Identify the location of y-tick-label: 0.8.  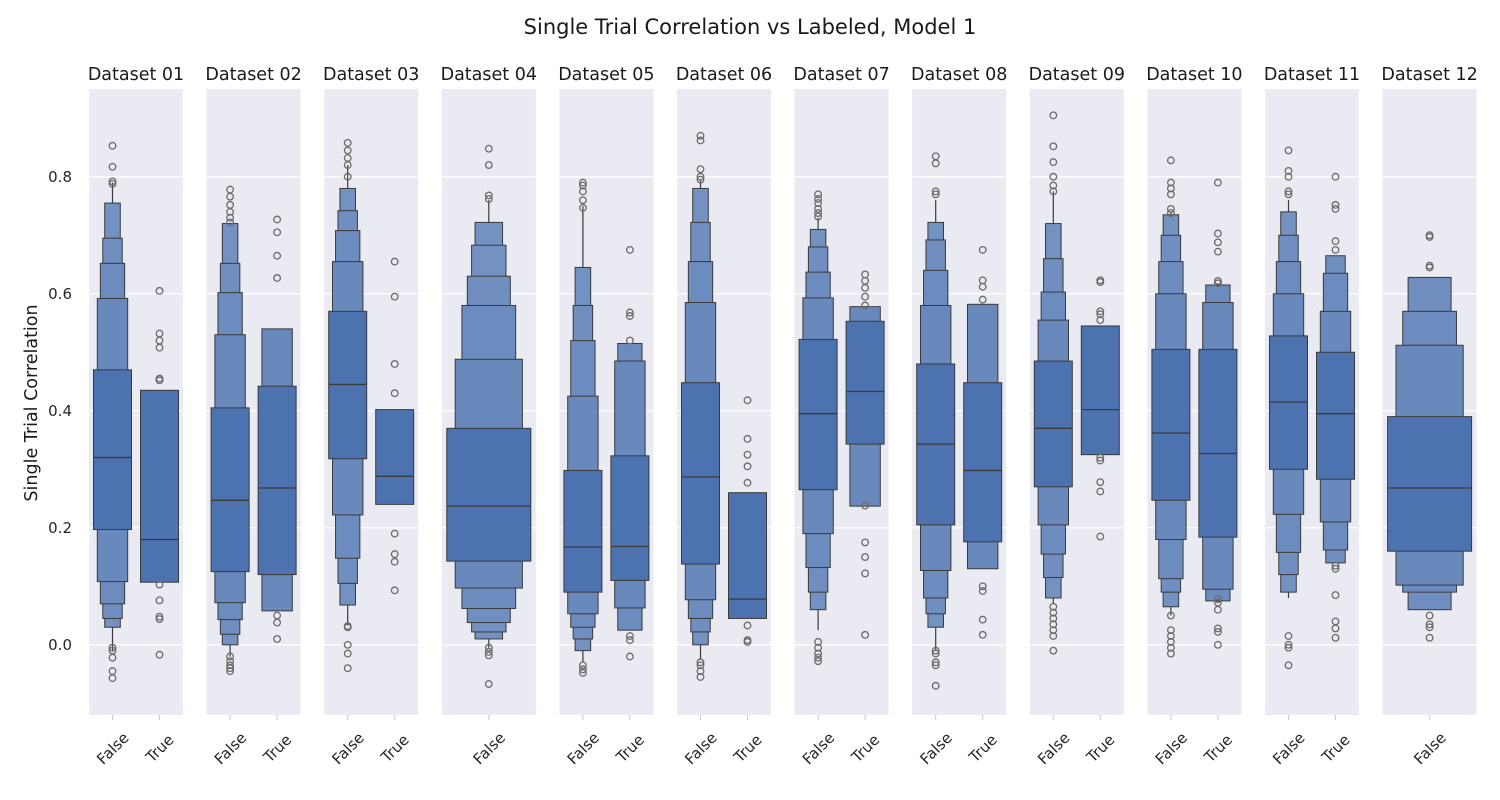
(60, 177).